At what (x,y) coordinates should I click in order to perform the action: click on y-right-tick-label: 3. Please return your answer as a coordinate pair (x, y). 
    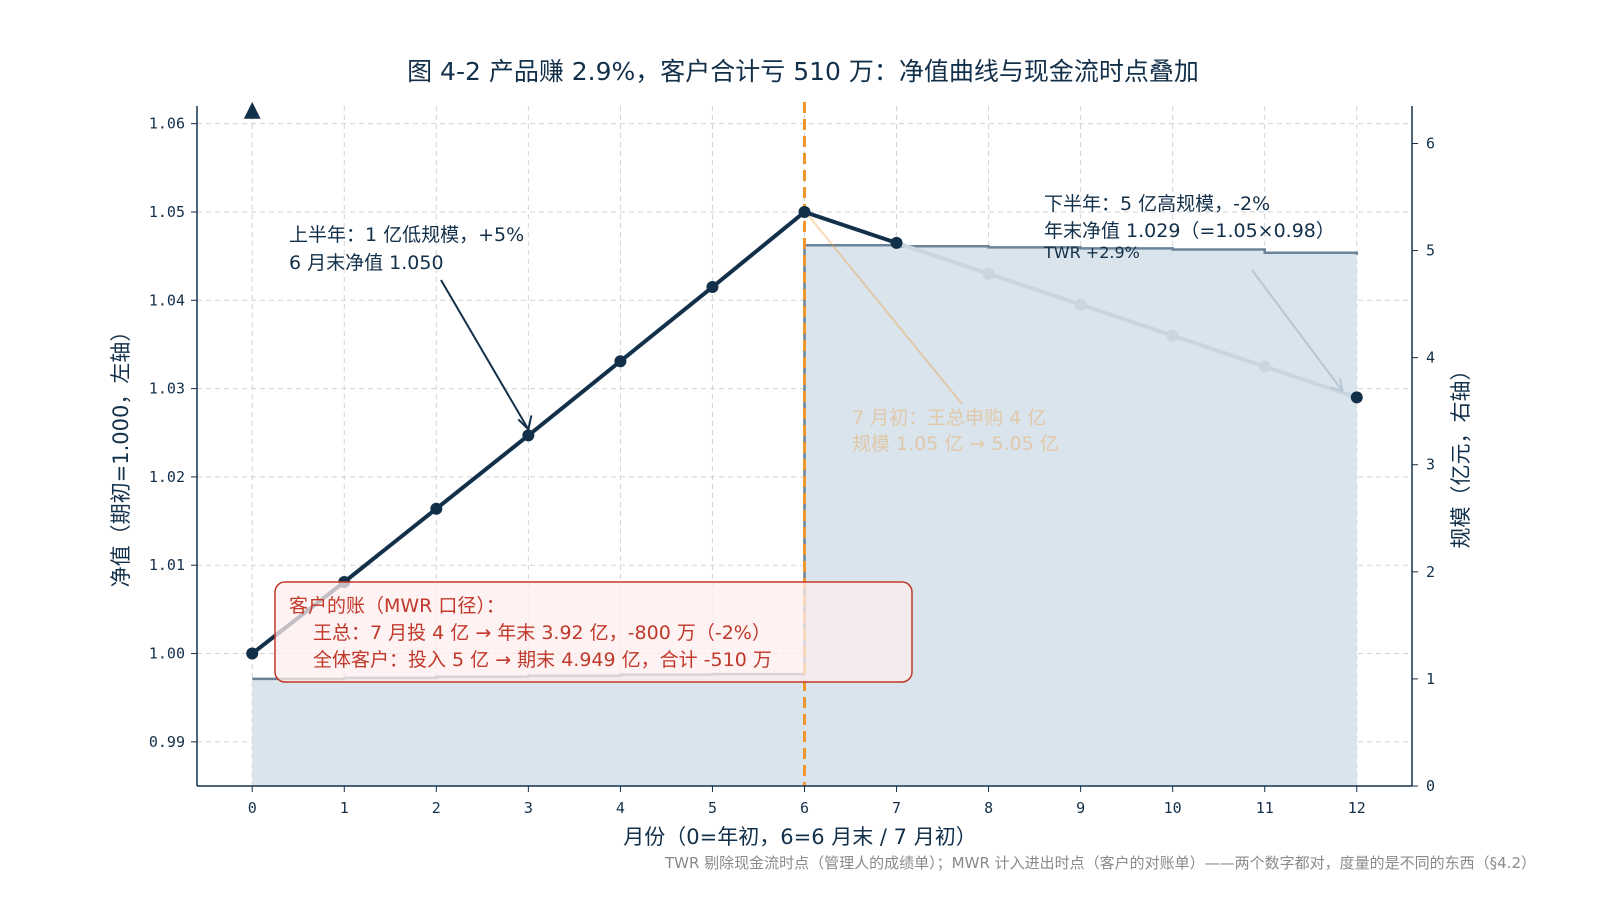
    Looking at the image, I should click on (1430, 465).